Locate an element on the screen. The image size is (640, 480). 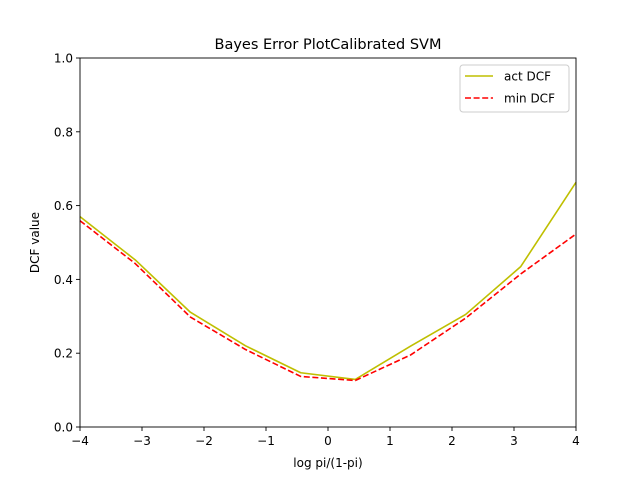
x-tick-label: −4 is located at coordinates (80, 441).